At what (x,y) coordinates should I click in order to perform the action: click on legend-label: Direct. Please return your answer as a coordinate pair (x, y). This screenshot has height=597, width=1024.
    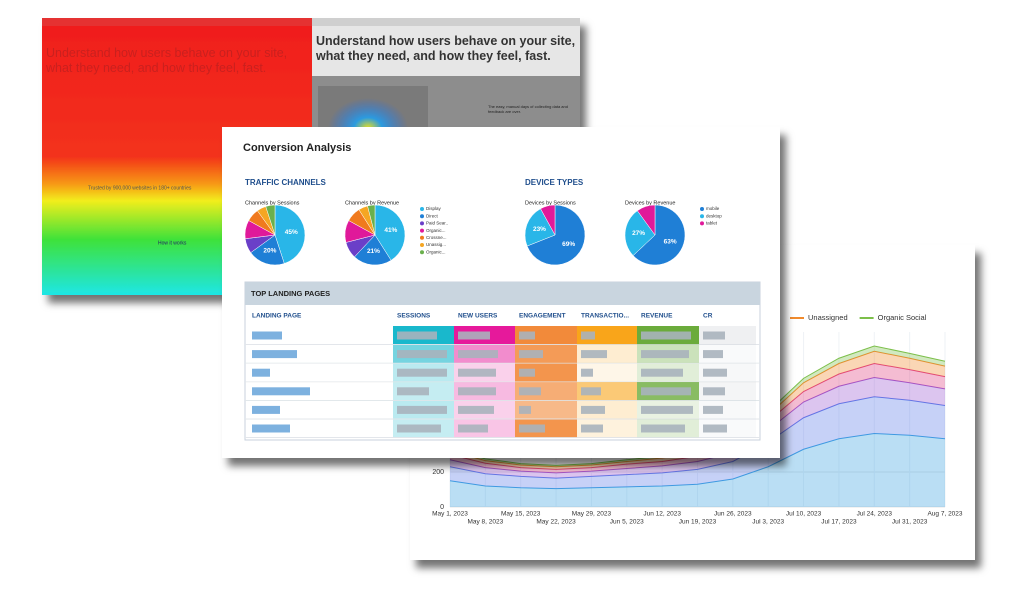
    Looking at the image, I should click on (432, 215).